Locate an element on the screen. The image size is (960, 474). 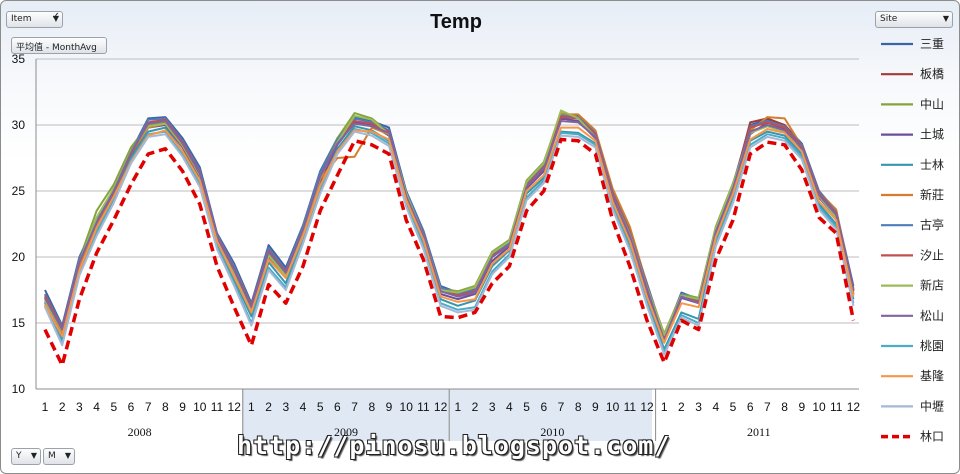
site-filter-label: Site is located at coordinates (889, 19).